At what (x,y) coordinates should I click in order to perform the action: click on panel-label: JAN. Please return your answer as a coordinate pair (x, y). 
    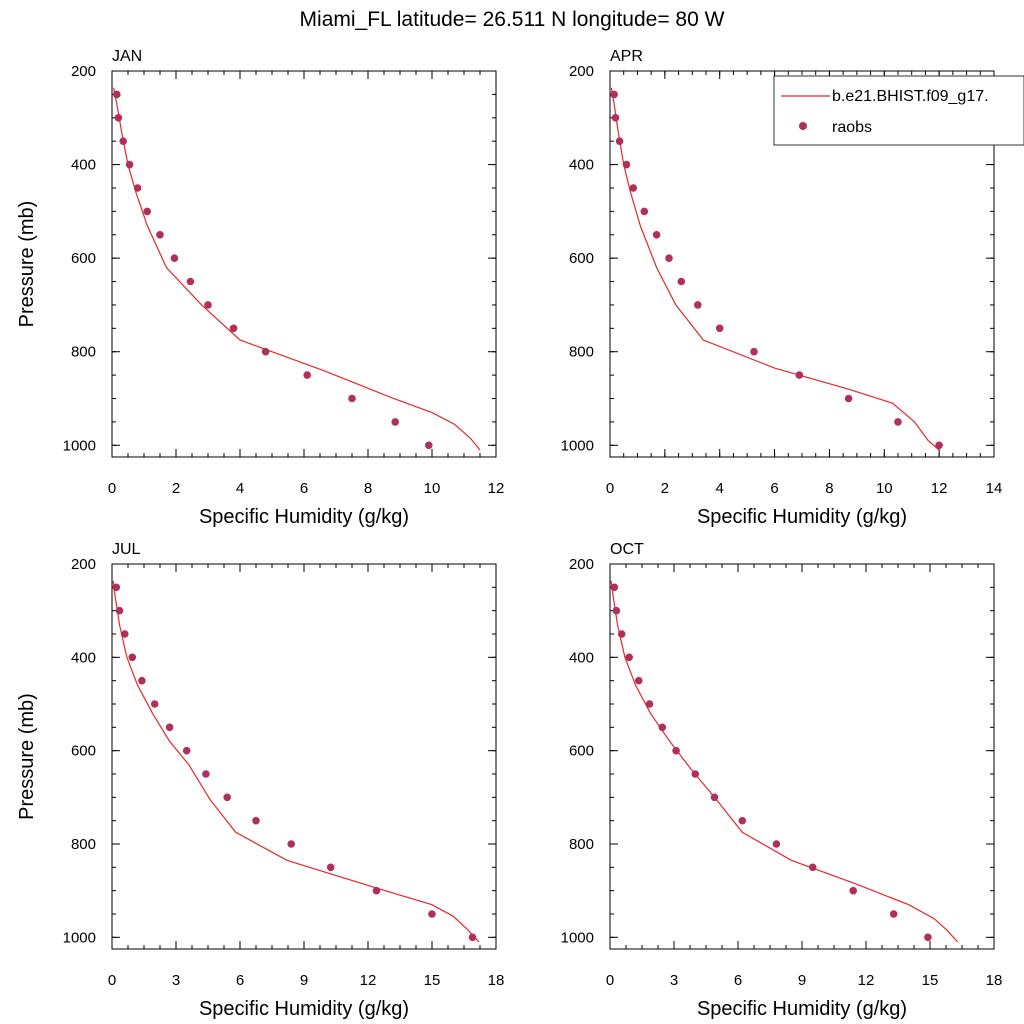
    Looking at the image, I should click on (127, 56).